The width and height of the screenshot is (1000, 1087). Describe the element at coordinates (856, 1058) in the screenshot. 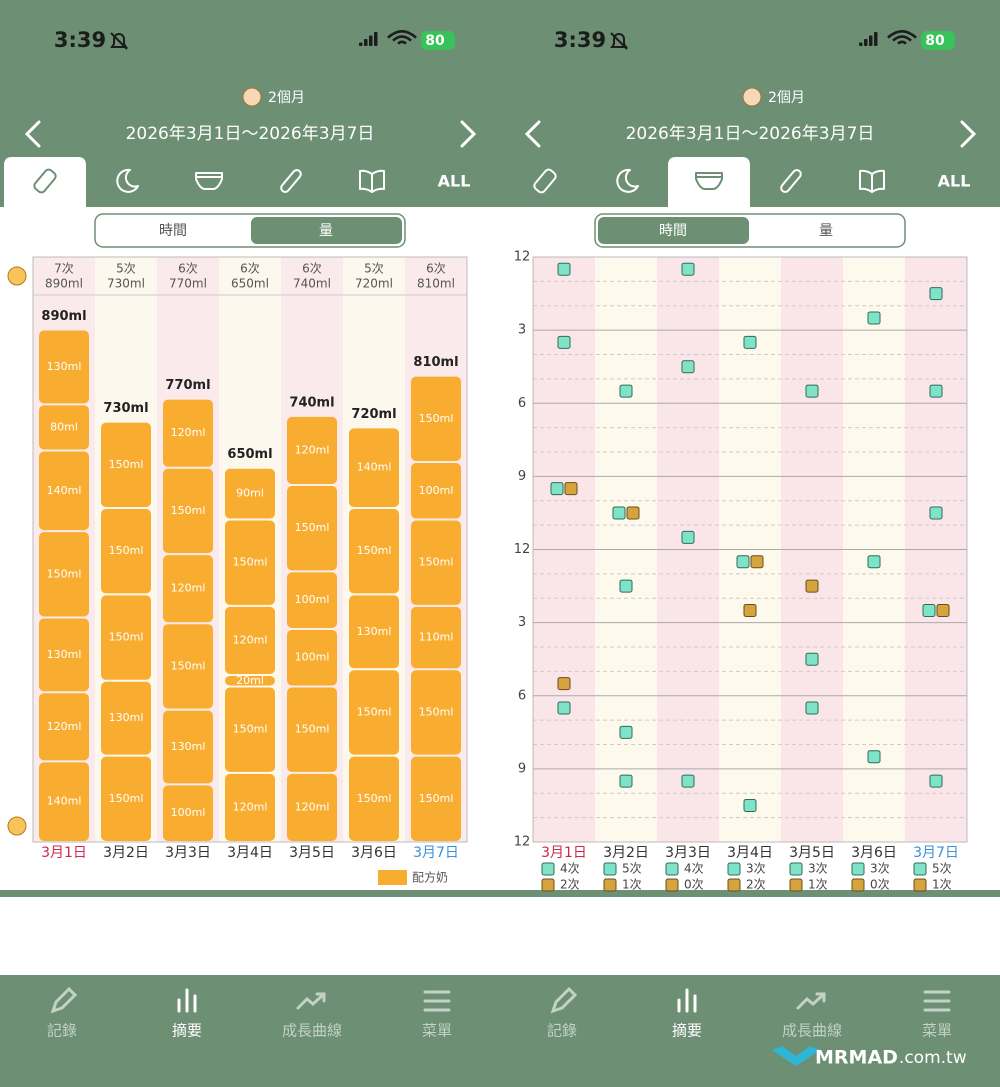

I see `watermark-brand: MRMAD` at that location.